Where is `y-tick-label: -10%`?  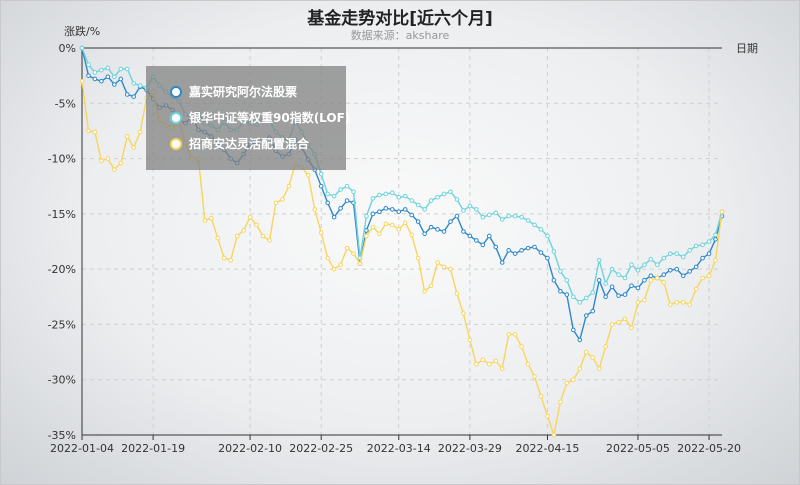
y-tick-label: -10% is located at coordinates (62, 159).